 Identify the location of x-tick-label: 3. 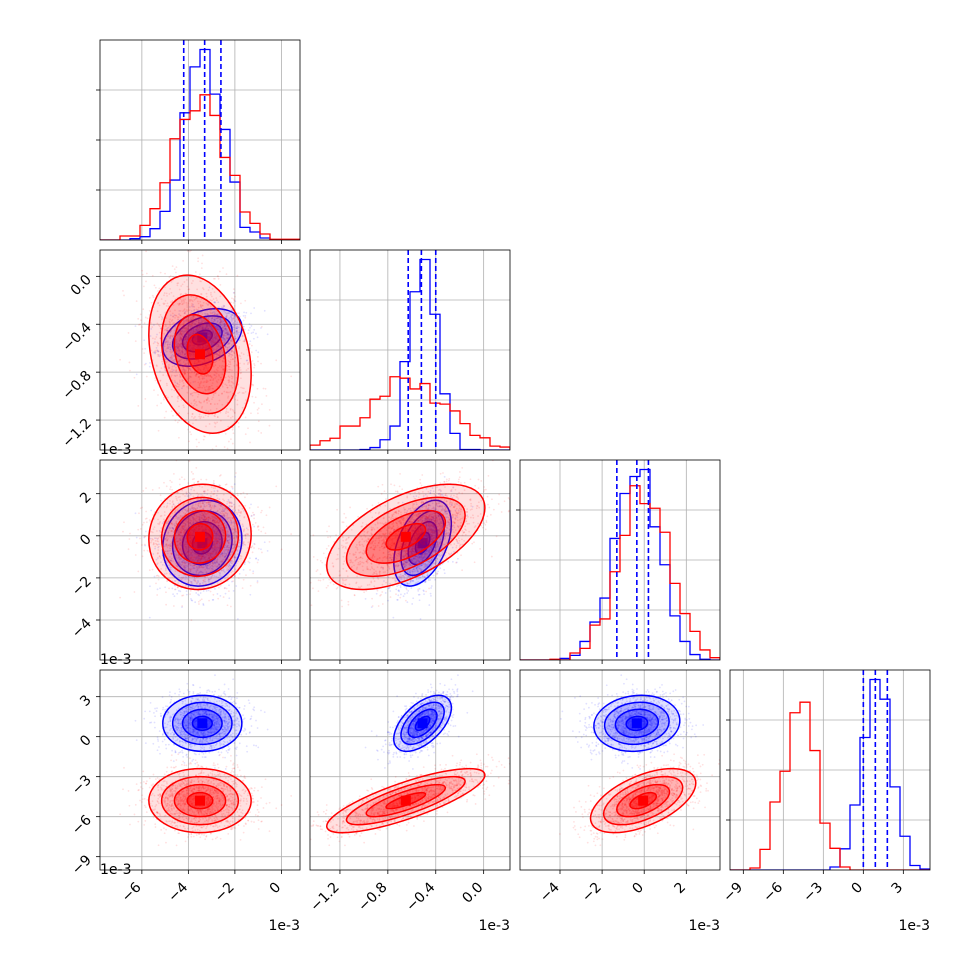
(898, 889).